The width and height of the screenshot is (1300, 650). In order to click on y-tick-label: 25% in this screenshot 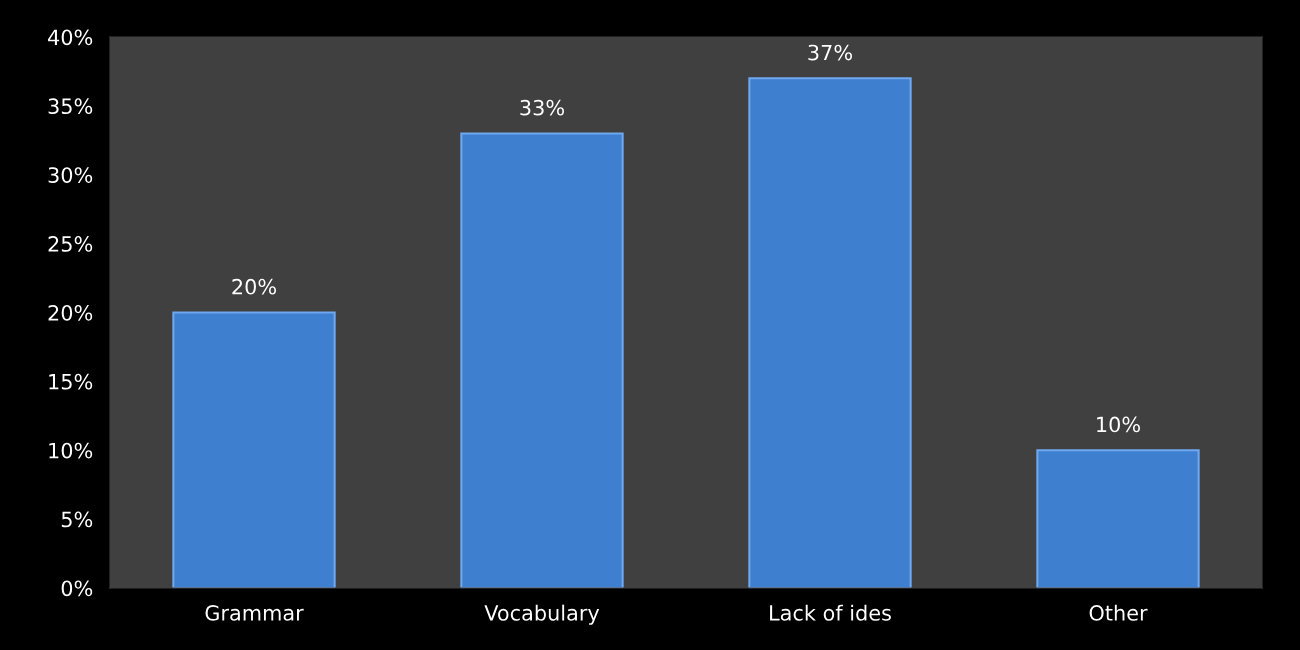, I will do `click(70, 244)`.